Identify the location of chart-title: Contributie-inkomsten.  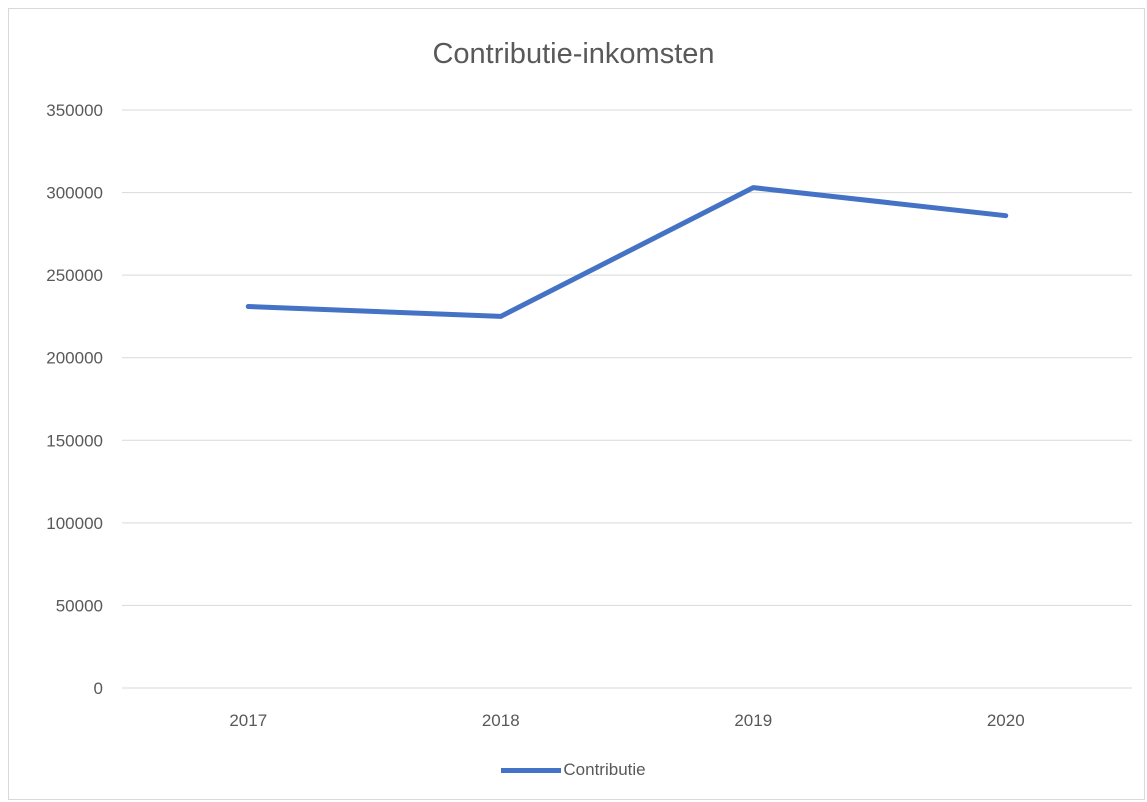
(573, 54).